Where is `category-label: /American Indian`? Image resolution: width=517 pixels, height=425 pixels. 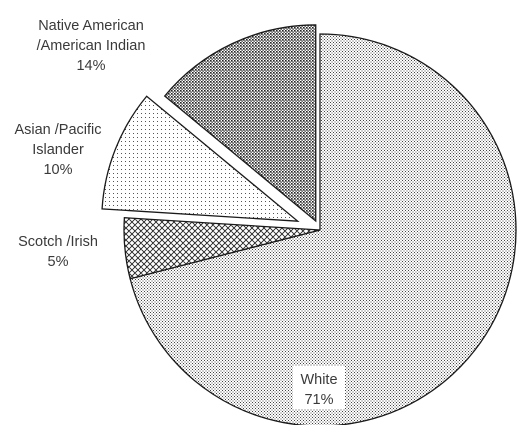
category-label: /American Indian is located at coordinates (91, 46).